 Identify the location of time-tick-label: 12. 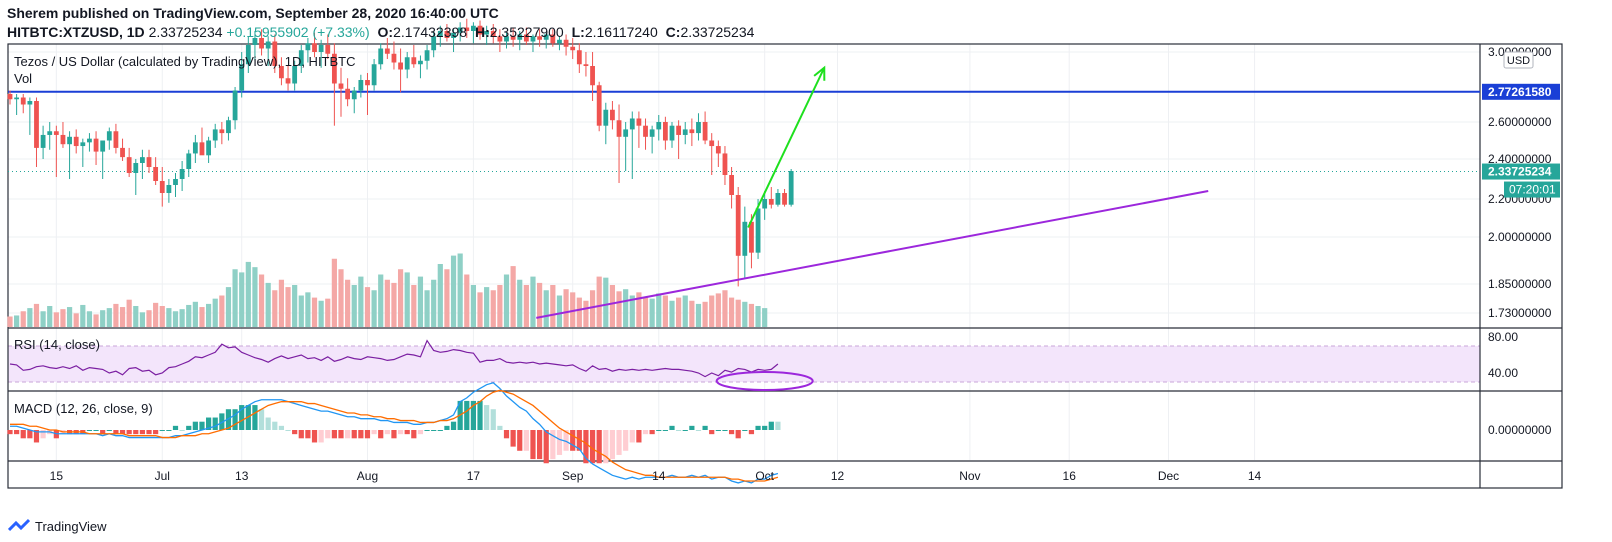
(838, 476).